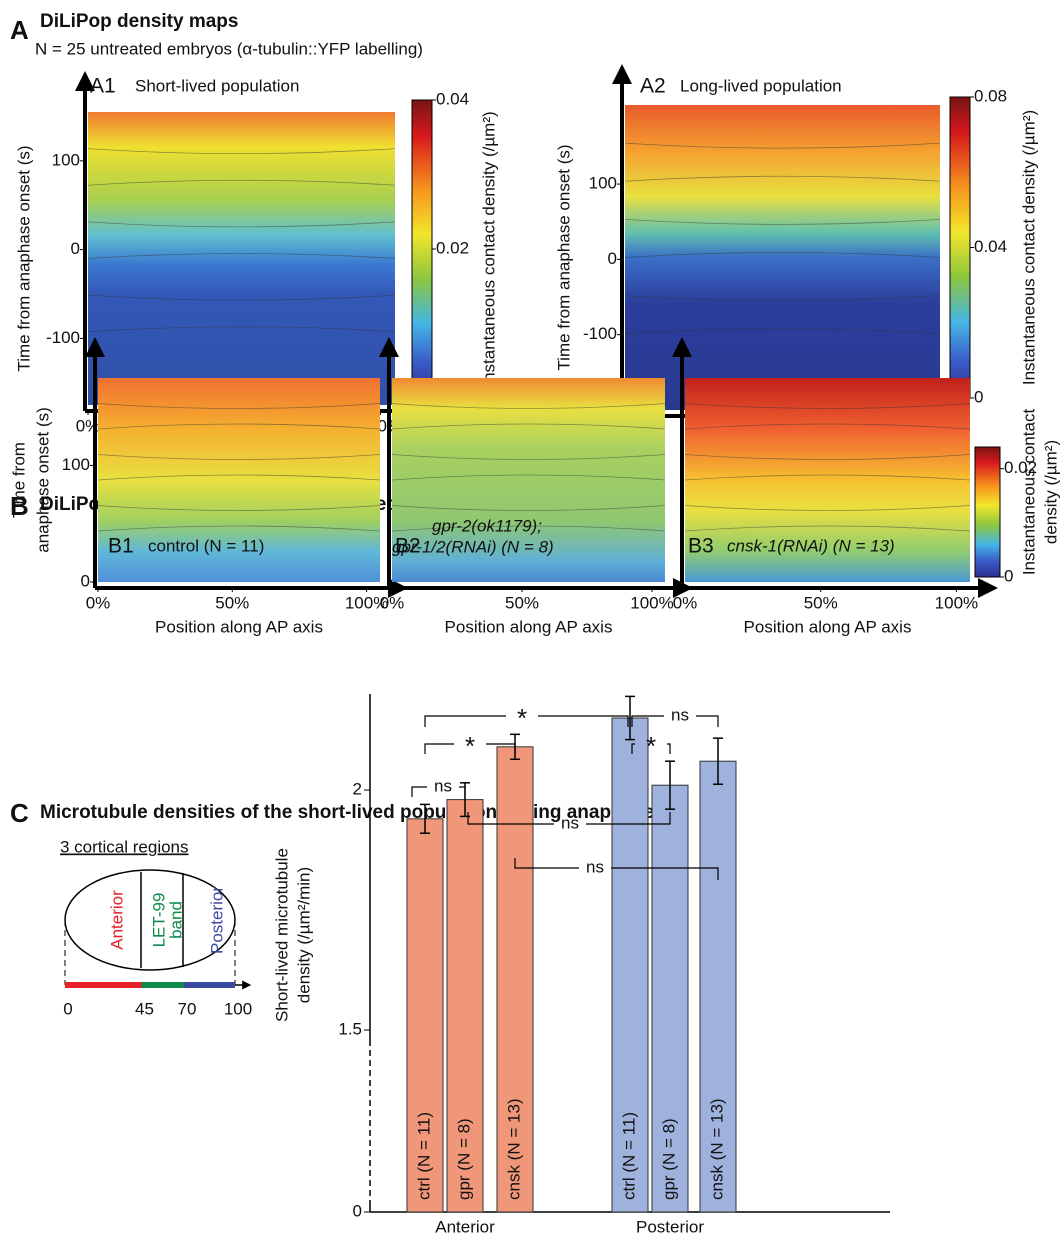 This screenshot has width=1062, height=1238. I want to click on map-title: gpr-2(ok1179);, so click(487, 525).